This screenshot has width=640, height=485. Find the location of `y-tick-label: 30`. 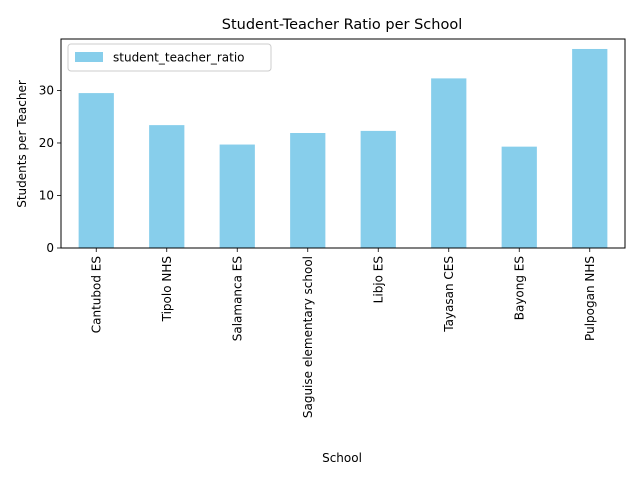

y-tick-label: 30 is located at coordinates (46, 90).